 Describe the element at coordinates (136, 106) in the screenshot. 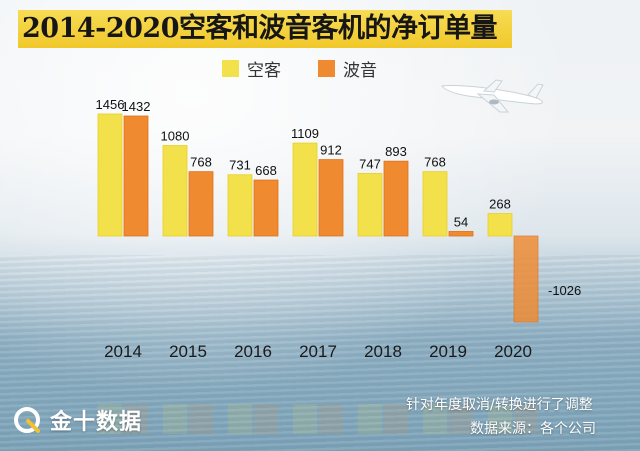

I see `data-label: 1432` at that location.